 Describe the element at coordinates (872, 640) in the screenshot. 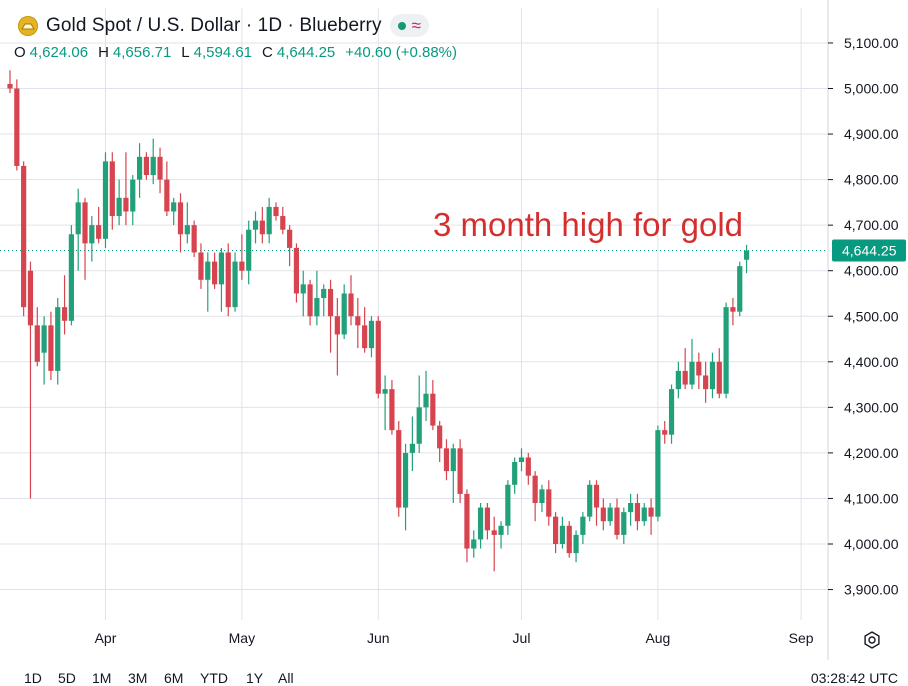

I see `gear-icon` at that location.